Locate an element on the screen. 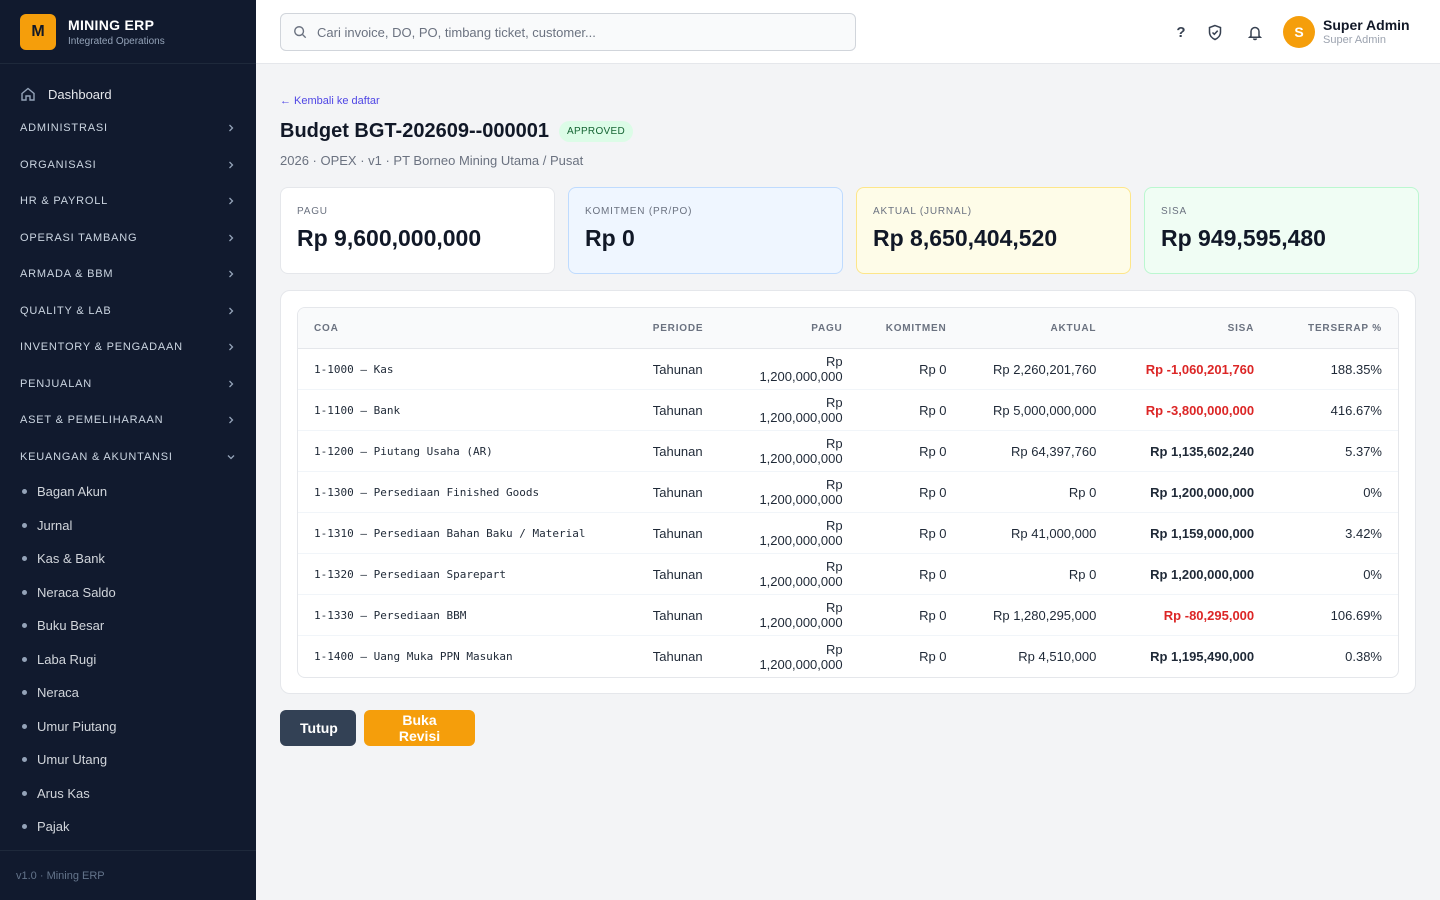 The height and width of the screenshot is (900, 1440). sidebar-item-label: Buku Besar is located at coordinates (71, 626).